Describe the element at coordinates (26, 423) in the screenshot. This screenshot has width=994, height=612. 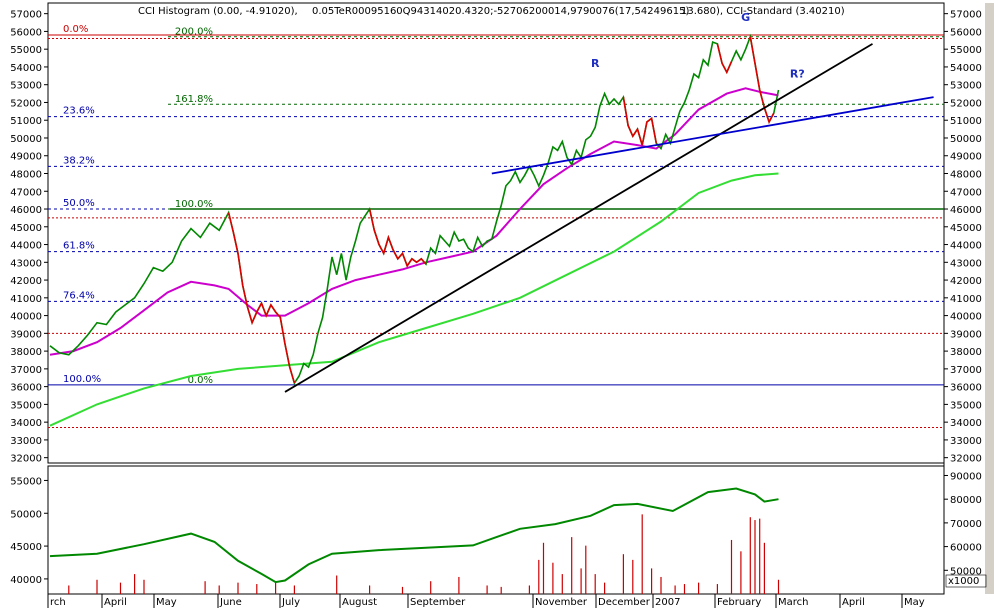
I see `y-tick-label-left: 34000` at that location.